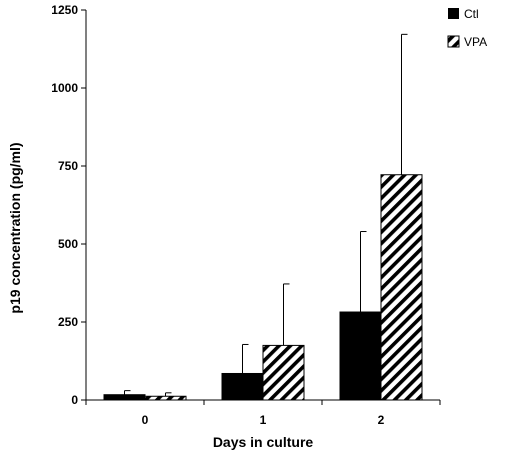 The width and height of the screenshot is (520, 459). What do you see at coordinates (68, 244) in the screenshot?
I see `y-tick-label: 500` at bounding box center [68, 244].